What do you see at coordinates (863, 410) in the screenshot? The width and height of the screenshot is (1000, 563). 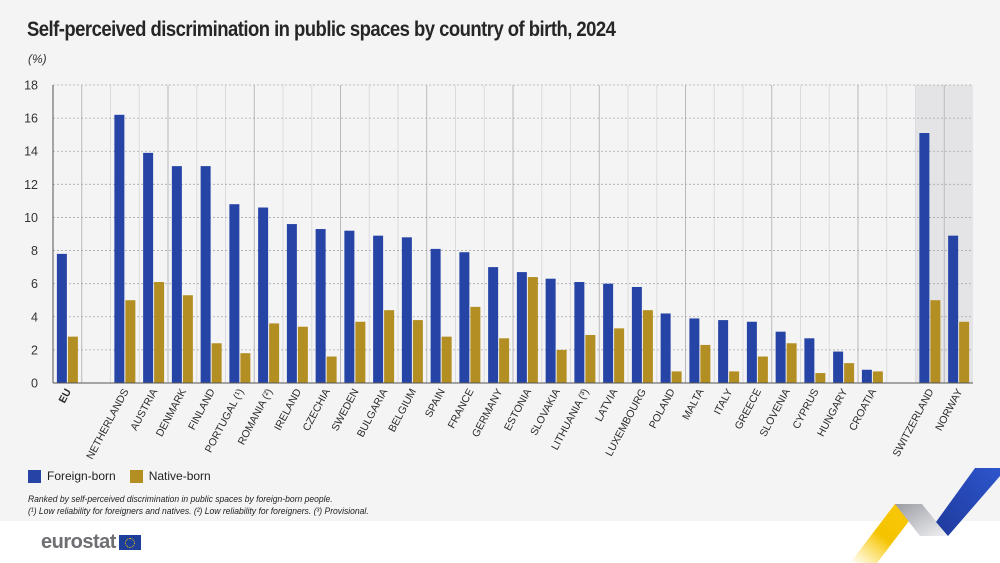 I see `x-tick-label: CROATIA` at bounding box center [863, 410].